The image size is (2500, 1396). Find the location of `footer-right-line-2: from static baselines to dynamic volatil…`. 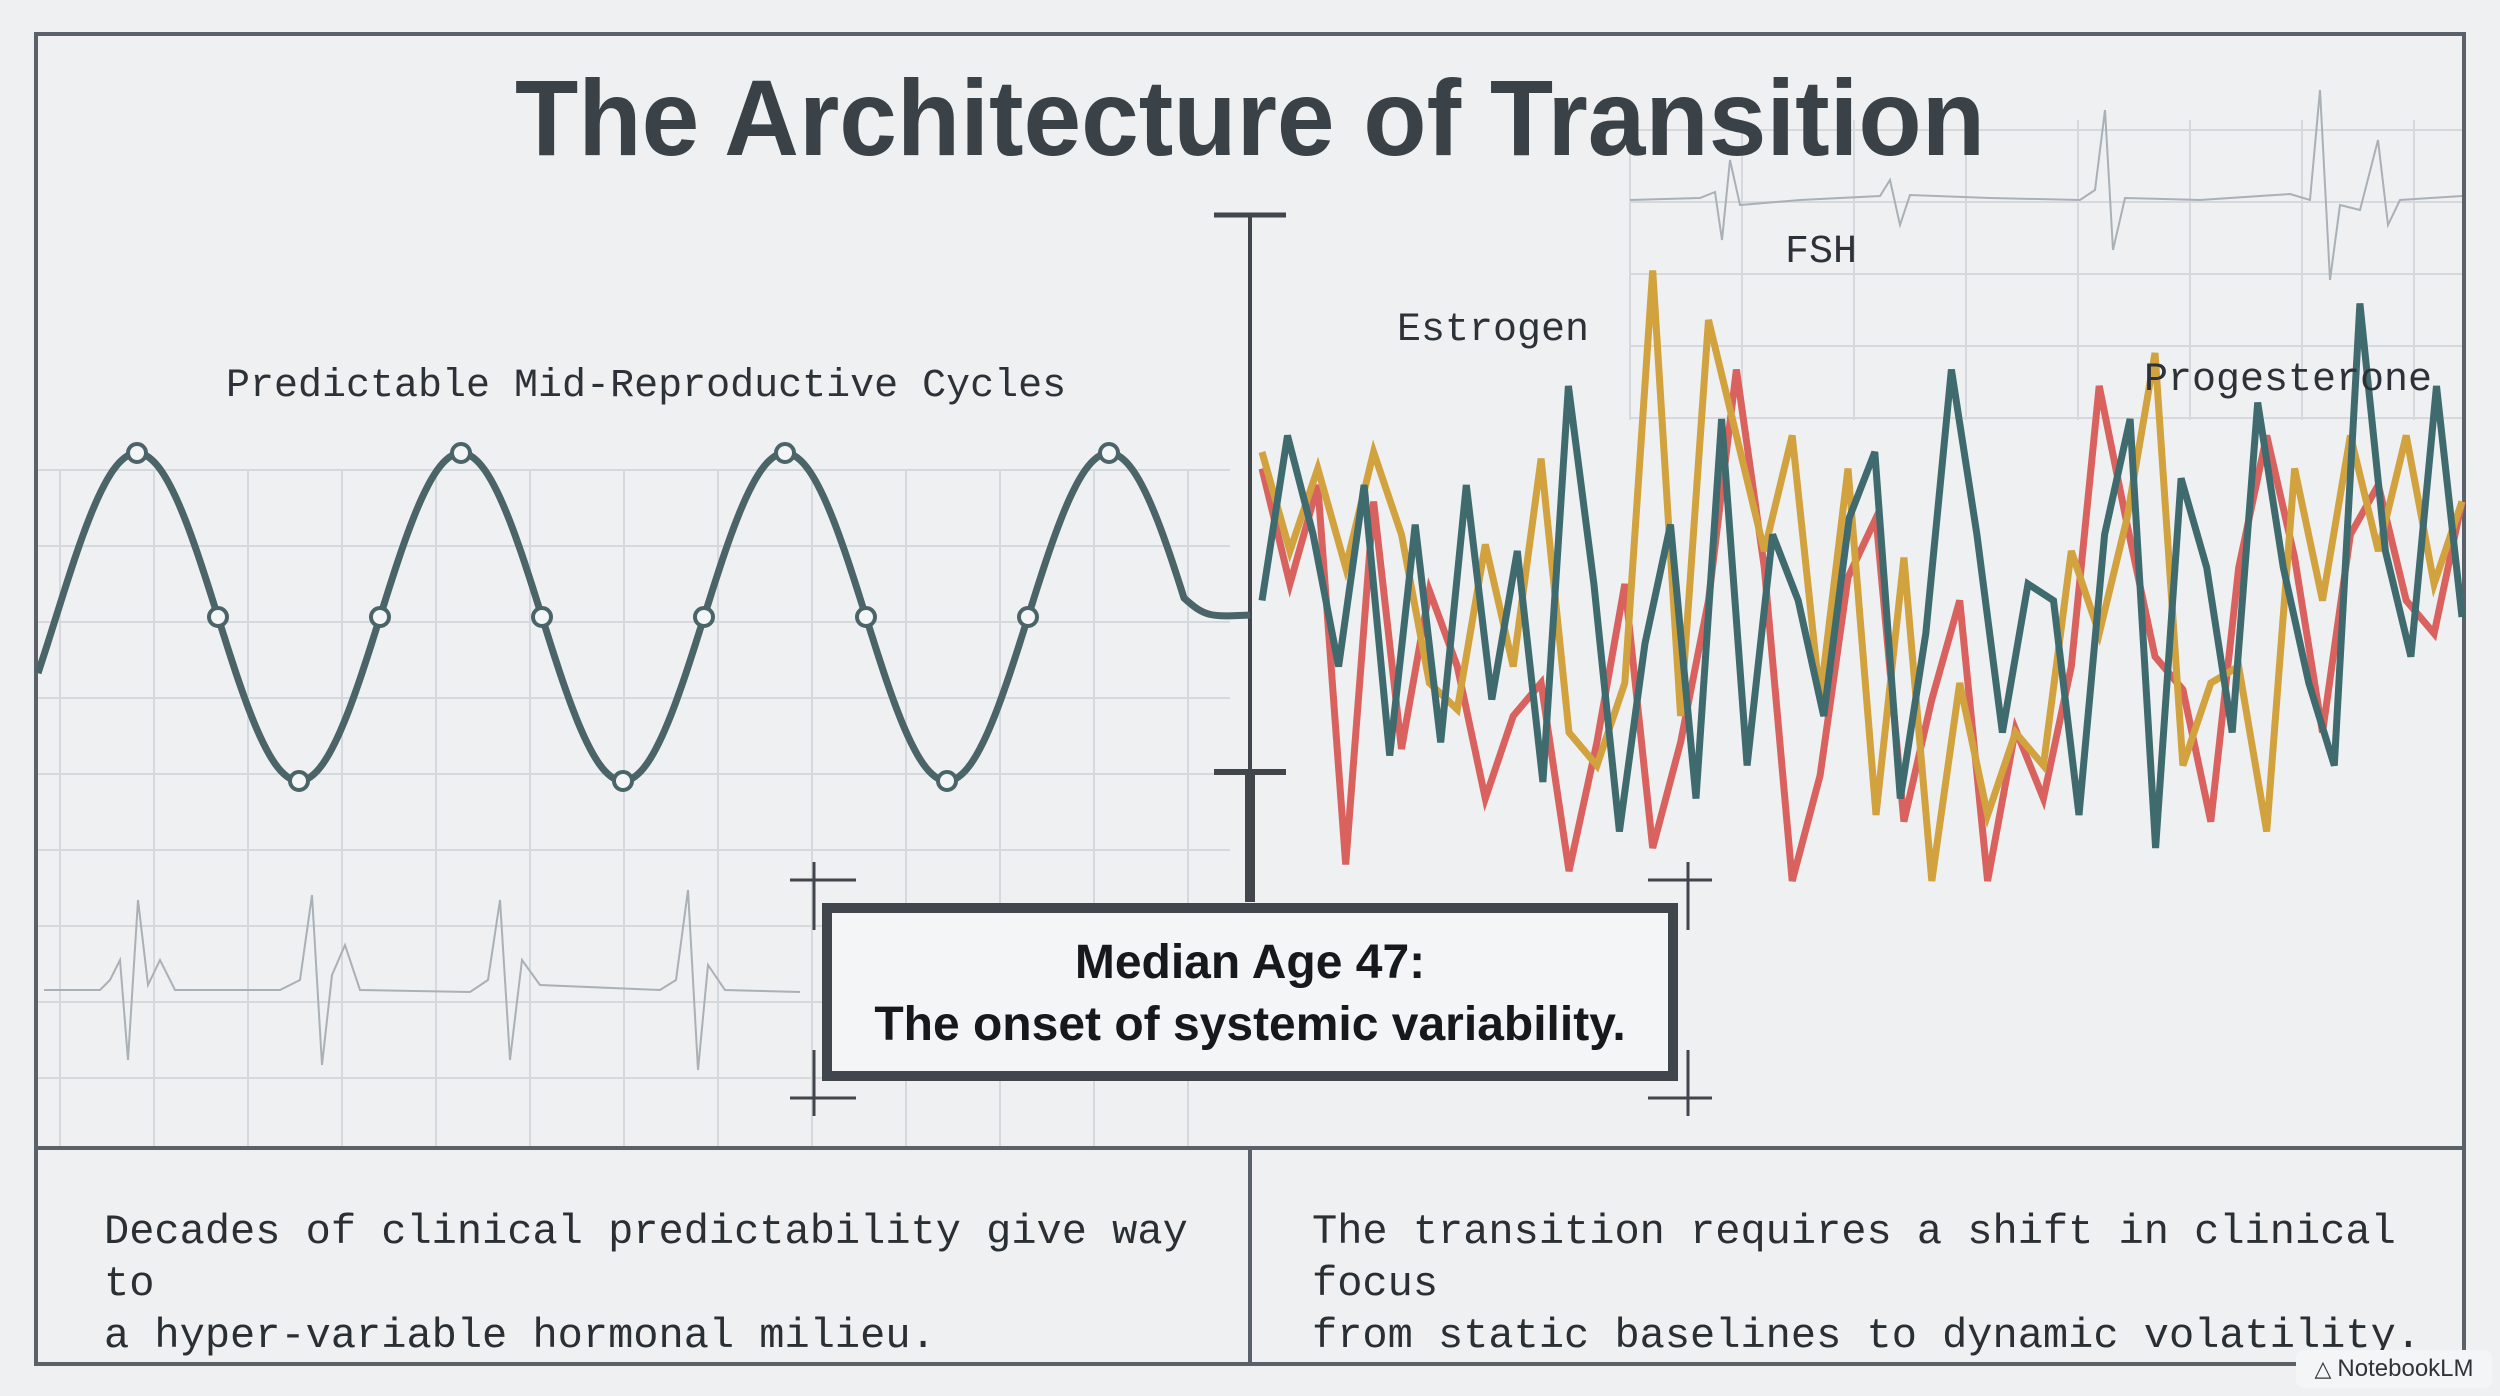

footer-right-line-2: from static baselines to dynamic volatil… is located at coordinates (1866, 1336).